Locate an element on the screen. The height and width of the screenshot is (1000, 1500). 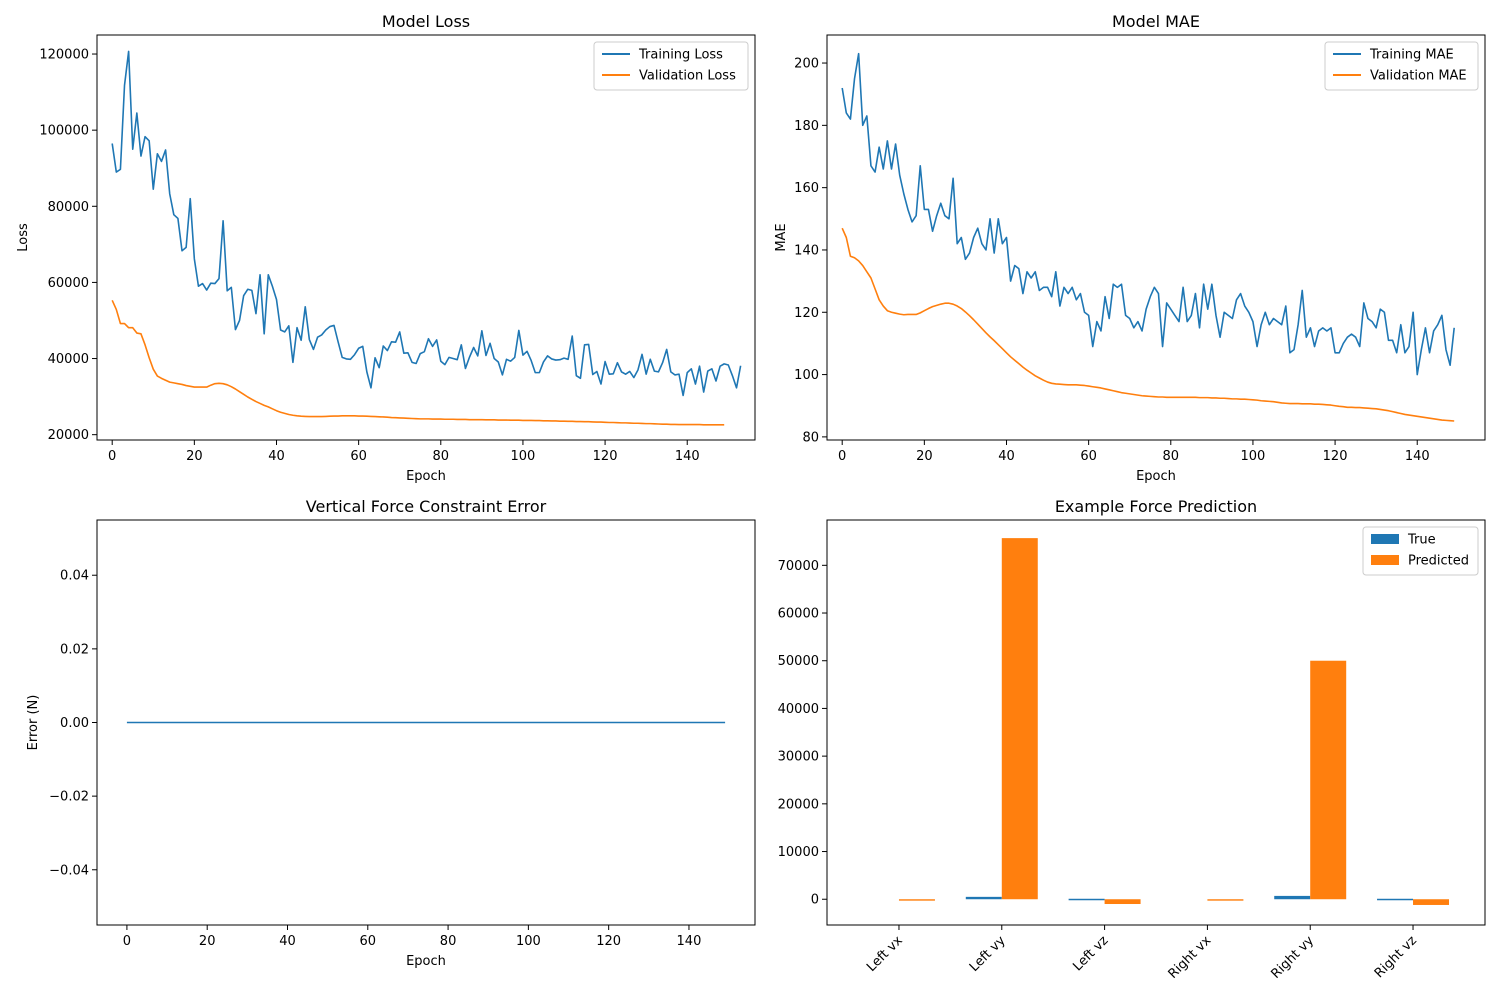
y-tick-label: 140 is located at coordinates (806, 250).